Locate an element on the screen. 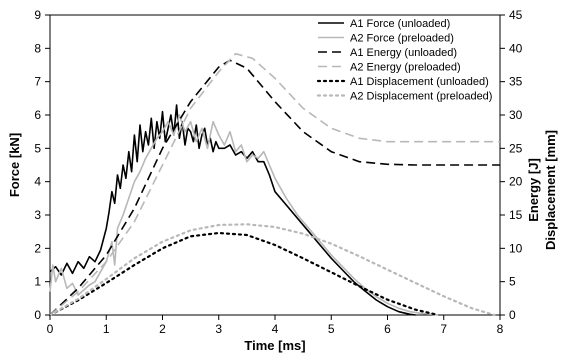 This screenshot has width=563, height=356. y-right-tick-label: 10 is located at coordinates (516, 248).